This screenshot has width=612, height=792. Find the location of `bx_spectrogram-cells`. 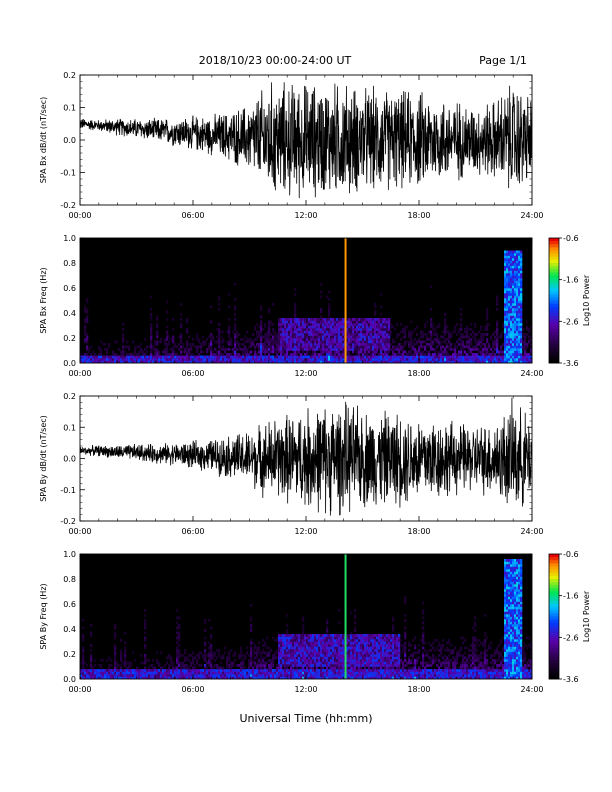

bx_spectrogram-cells is located at coordinates (306, 307).